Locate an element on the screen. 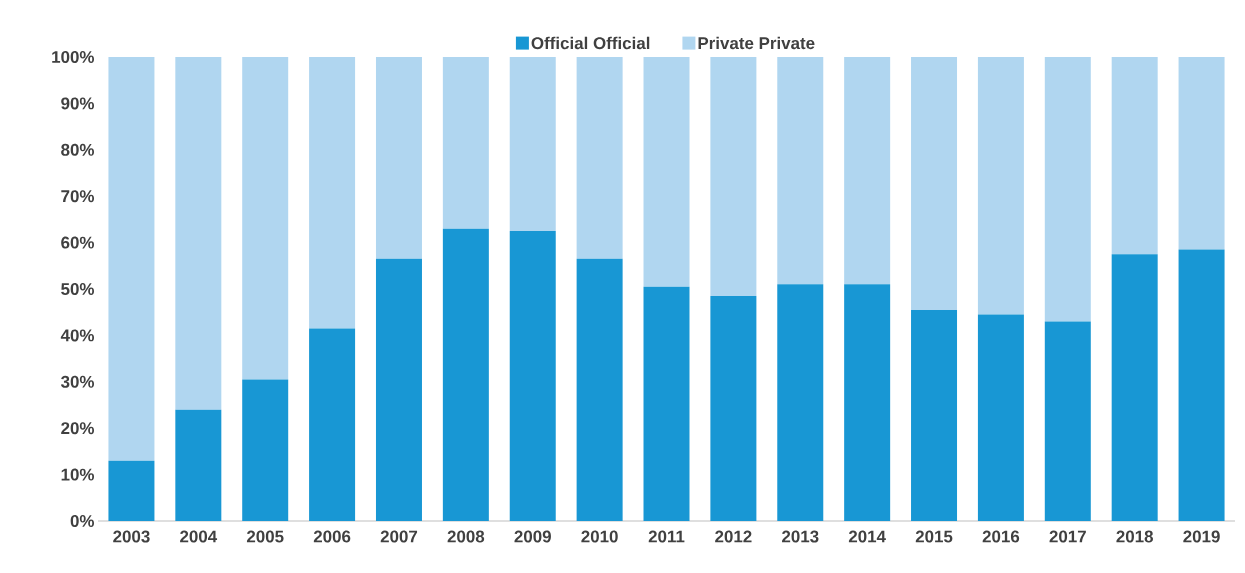 This screenshot has height=573, width=1245. y-tick-label: 70% is located at coordinates (78, 196).